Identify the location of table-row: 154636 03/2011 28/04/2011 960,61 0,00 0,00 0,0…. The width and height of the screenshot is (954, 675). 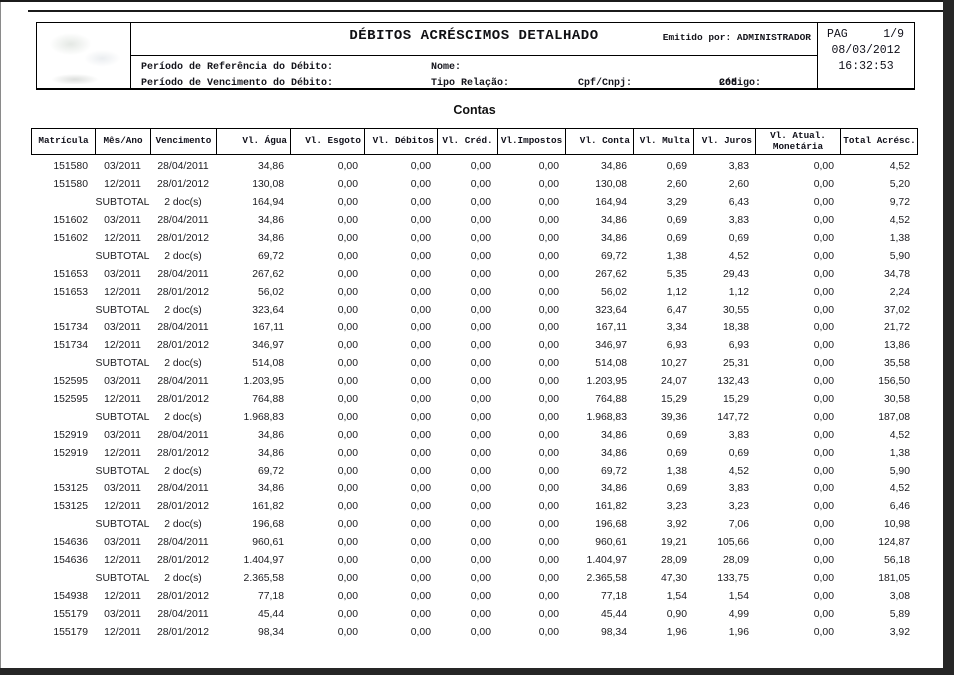
(474, 543).